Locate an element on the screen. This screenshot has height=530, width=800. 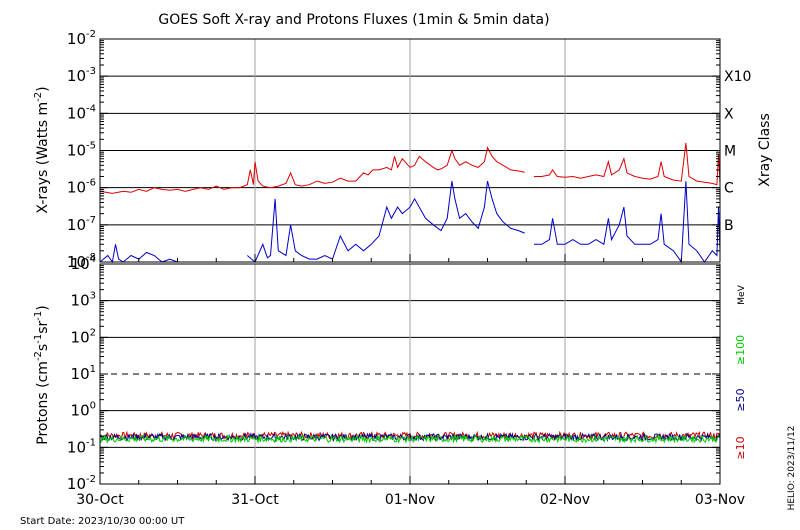
proton-y-tick-label: 10⁻¹ is located at coordinates (81, 446).